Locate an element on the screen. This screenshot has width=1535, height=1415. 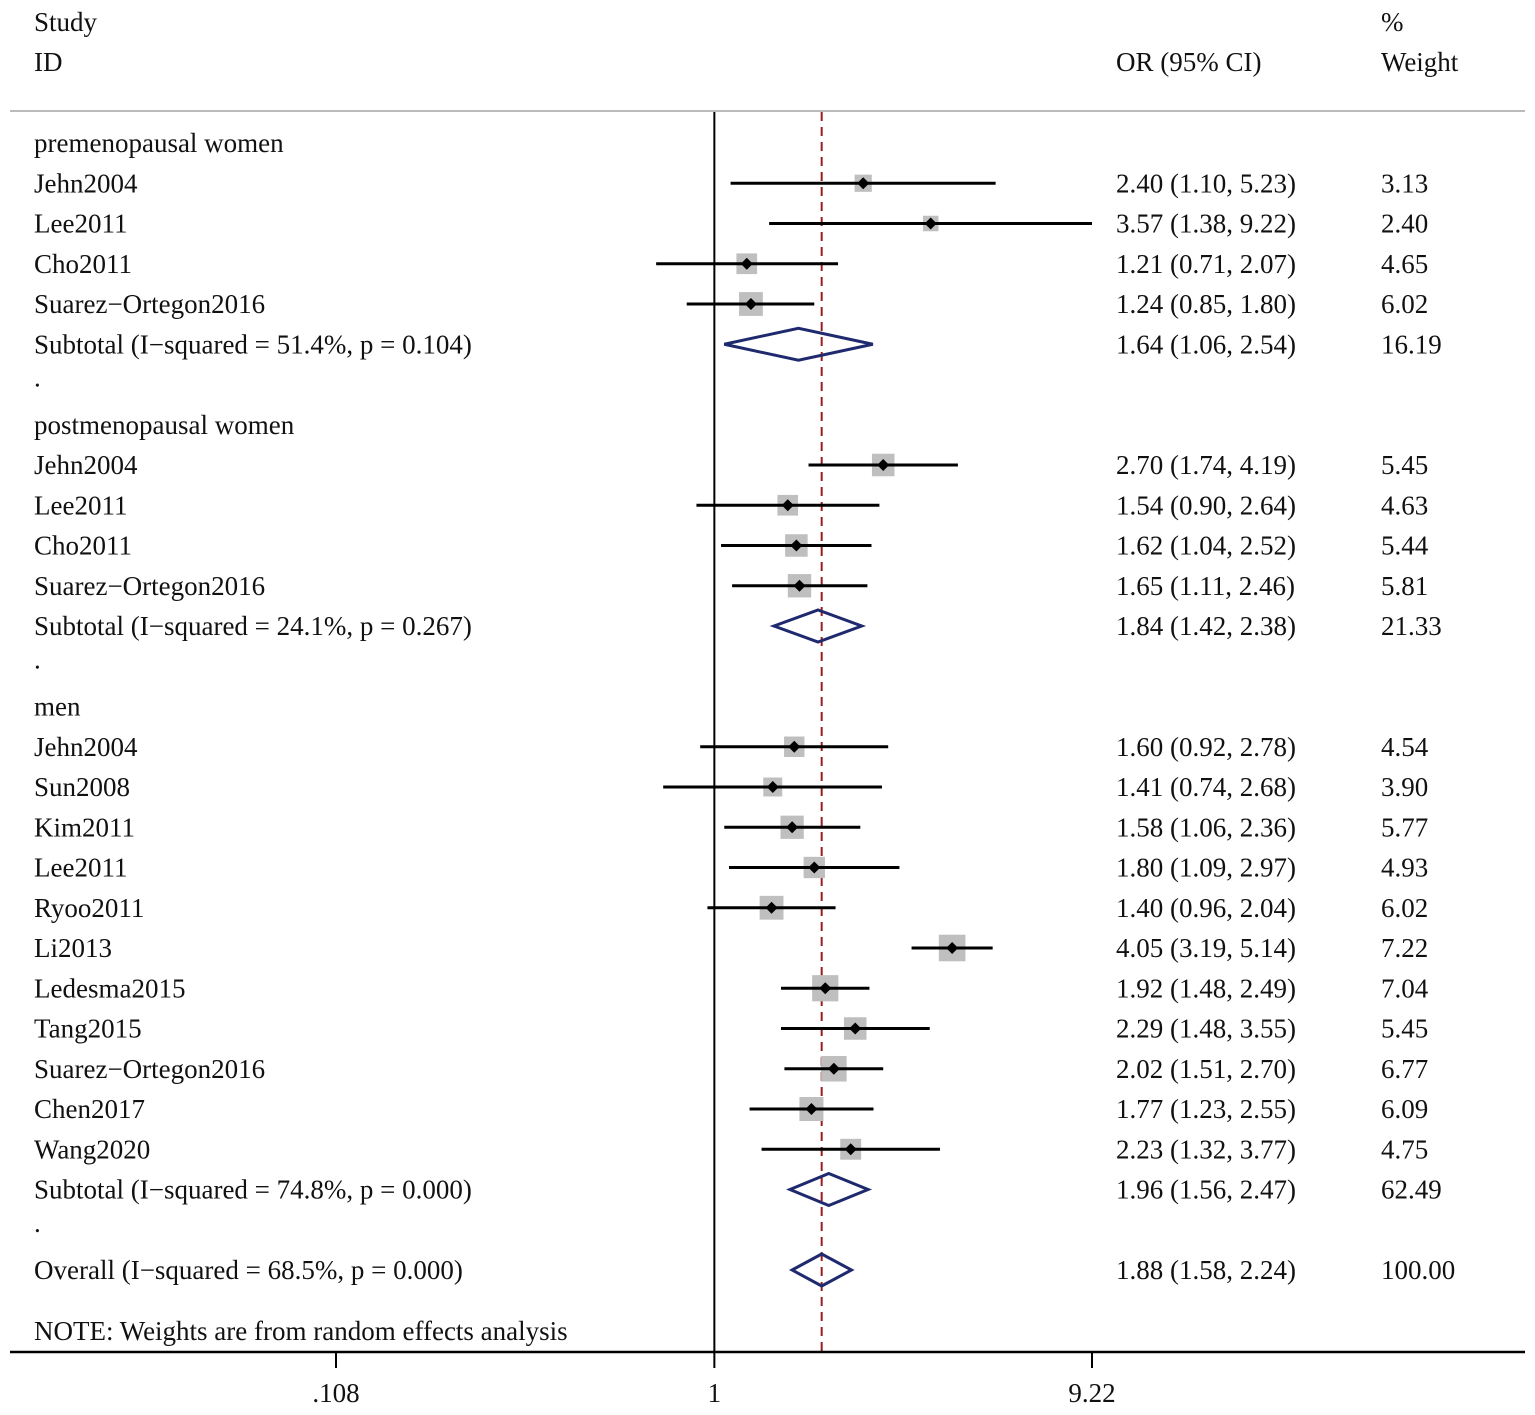
study-id: Sun2008 is located at coordinates (82, 787).